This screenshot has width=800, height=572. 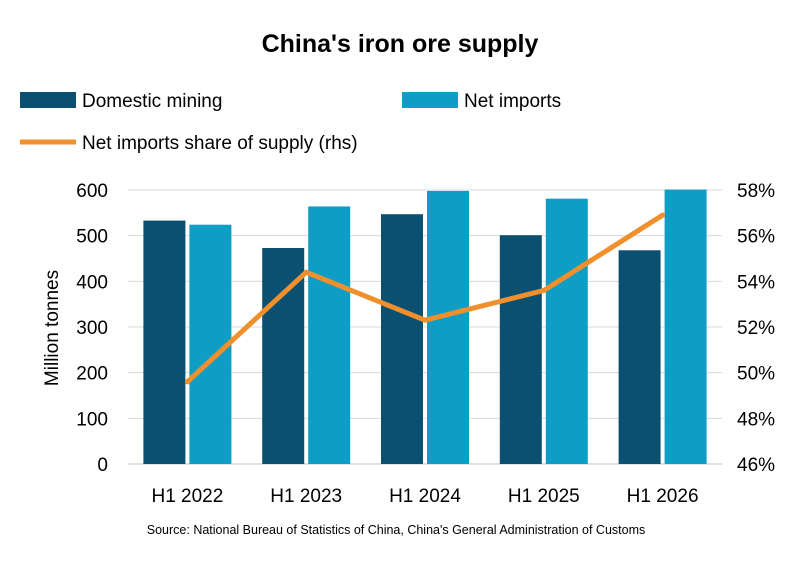 What do you see at coordinates (102, 465) in the screenshot?
I see `y-tick-label: 0` at bounding box center [102, 465].